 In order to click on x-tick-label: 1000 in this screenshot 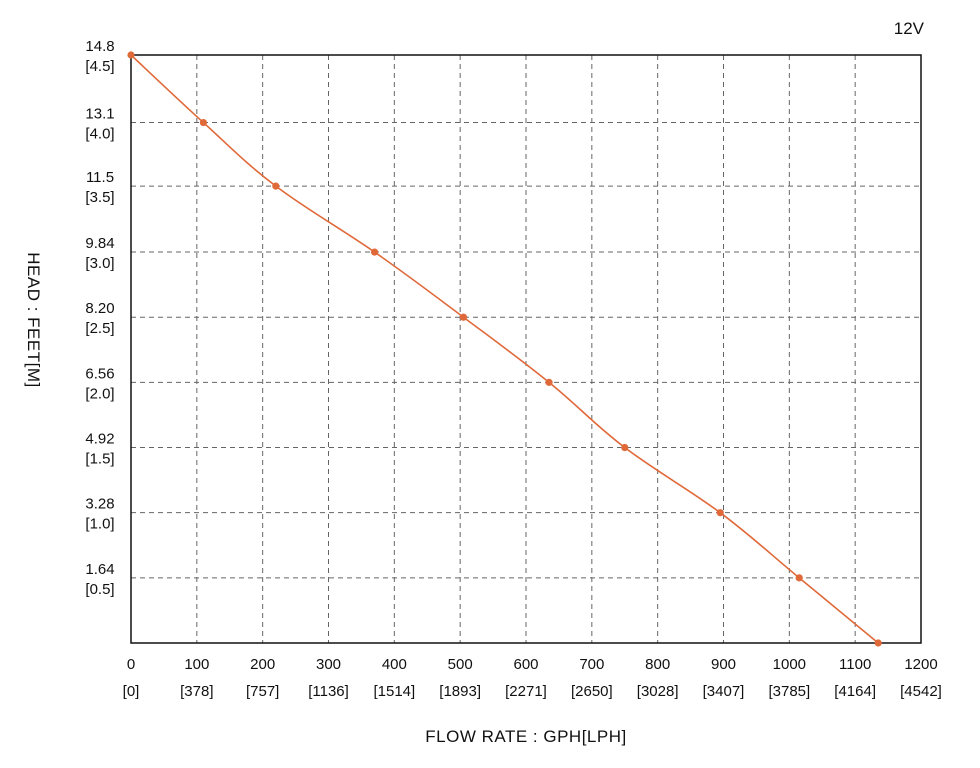, I will do `click(789, 664)`.